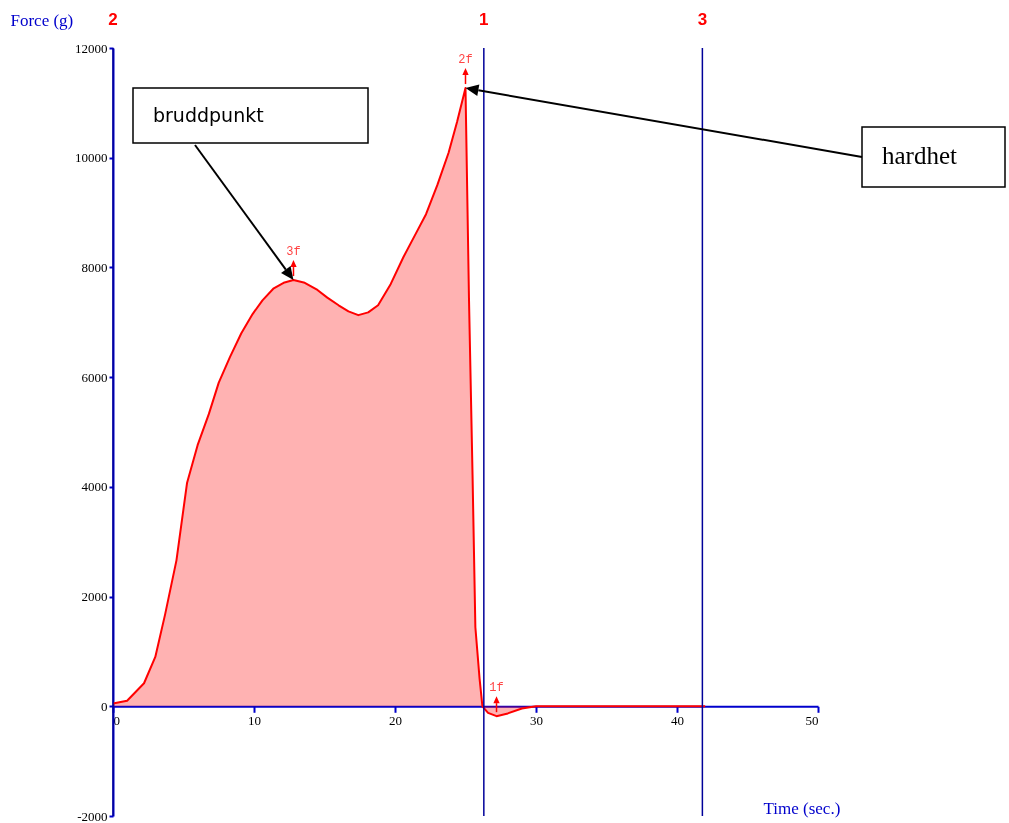  Describe the element at coordinates (208, 115) in the screenshot. I see `annotation: bruddpunkt` at that location.